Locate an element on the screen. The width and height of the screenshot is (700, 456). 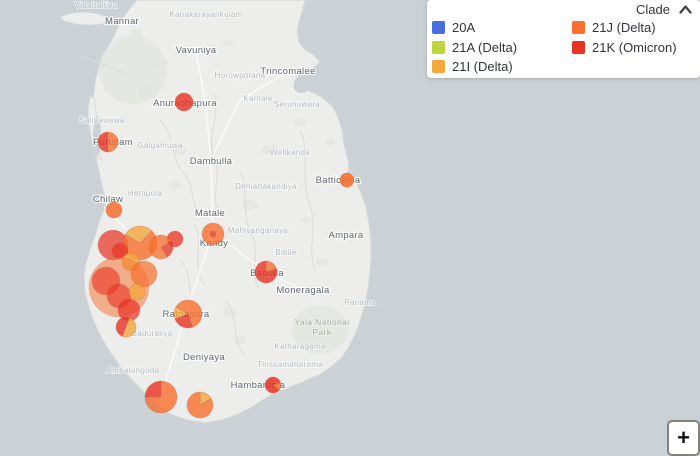
legend-title: Clade is located at coordinates (653, 9).